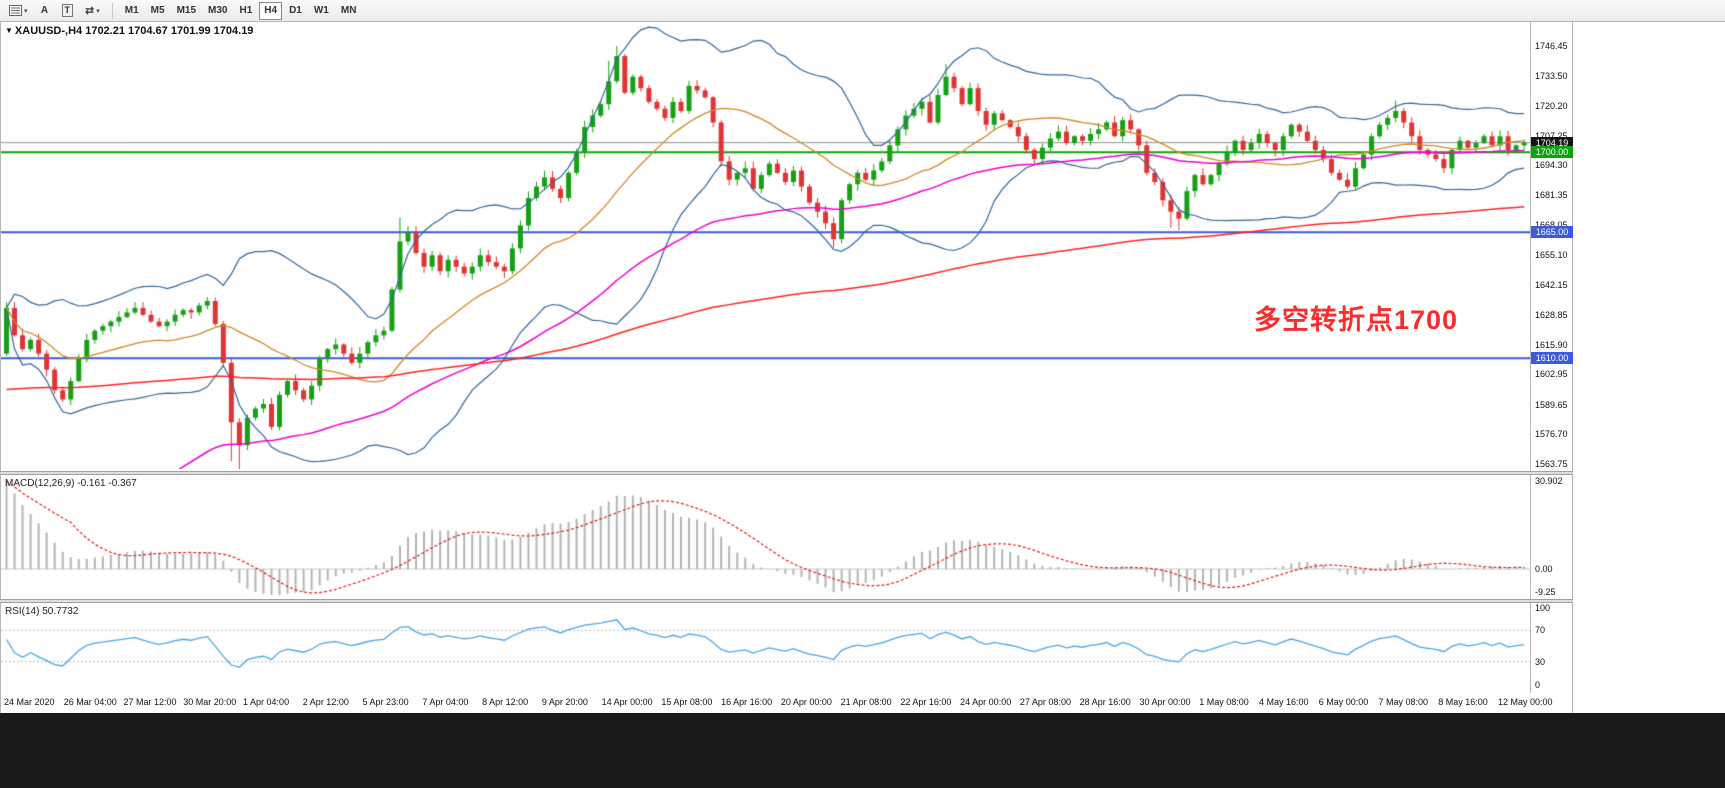 Image resolution: width=1725 pixels, height=788 pixels. I want to click on price-axis-label: 1746.45, so click(1551, 45).